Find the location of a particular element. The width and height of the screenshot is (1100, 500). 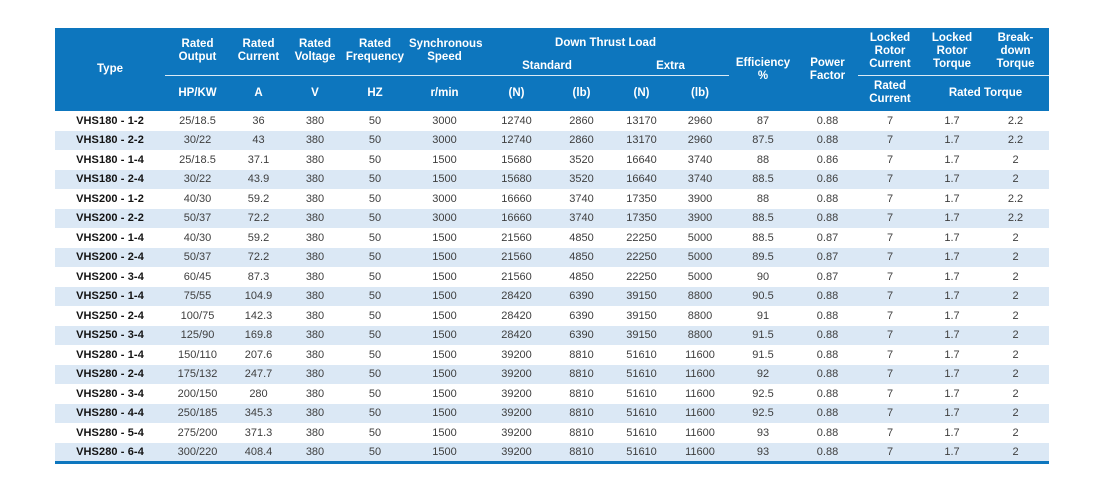

value-cell: 89.5 is located at coordinates (763, 257).